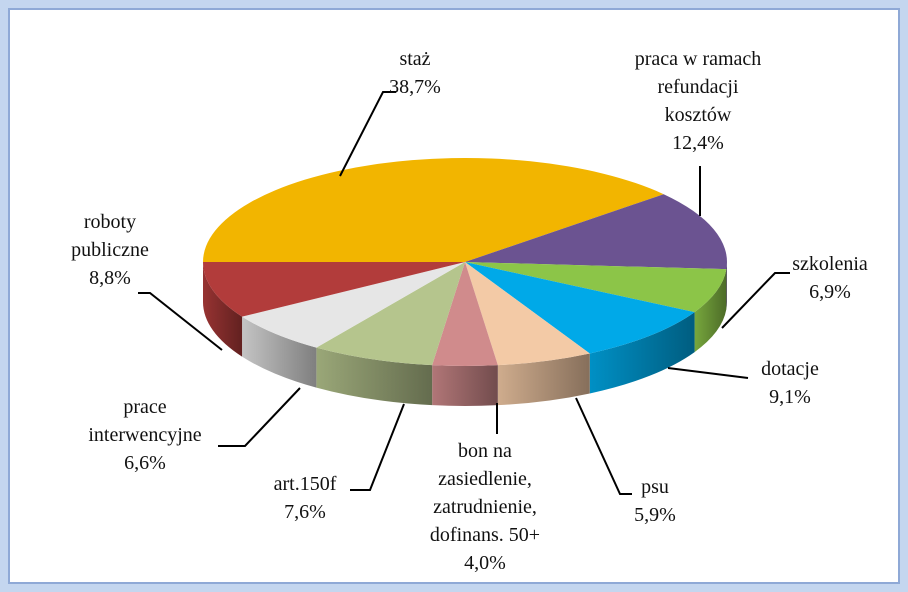  Describe the element at coordinates (305, 484) in the screenshot. I see `slice-label: art.150f` at that location.